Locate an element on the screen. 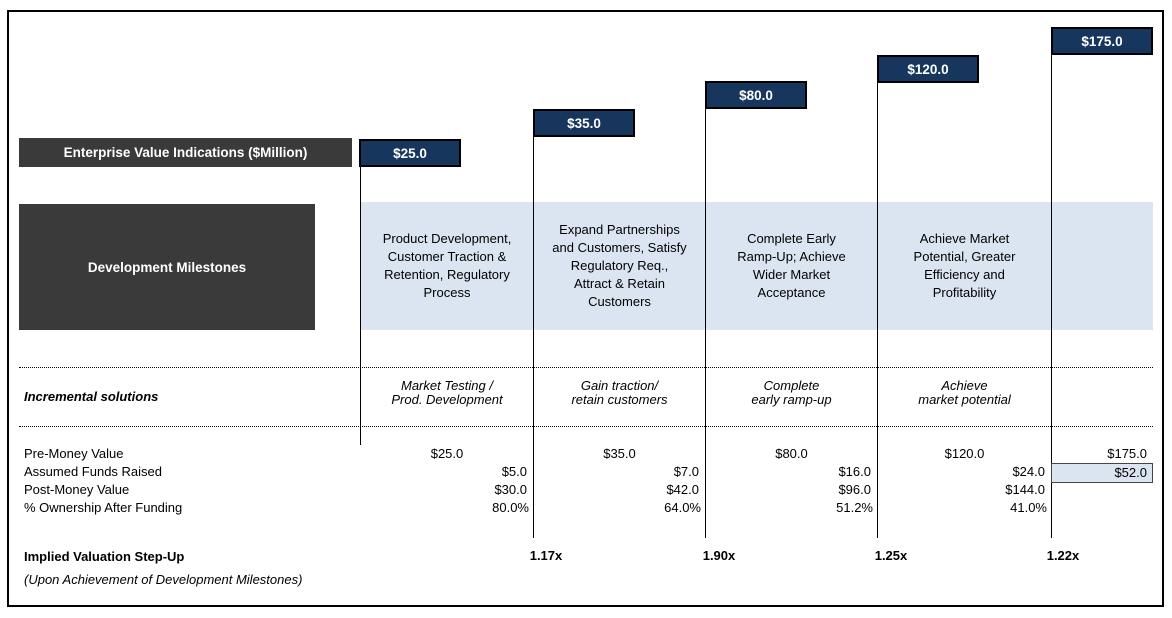 The image size is (1172, 618). pre-money-value-2: $35.0 is located at coordinates (619, 453).